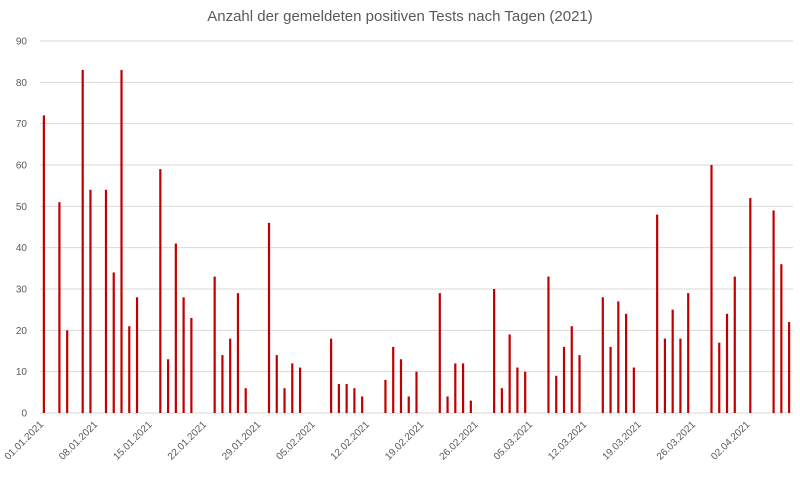 Image resolution: width=800 pixels, height=504 pixels. Describe the element at coordinates (22, 207) in the screenshot. I see `y-tick-label: 50` at that location.